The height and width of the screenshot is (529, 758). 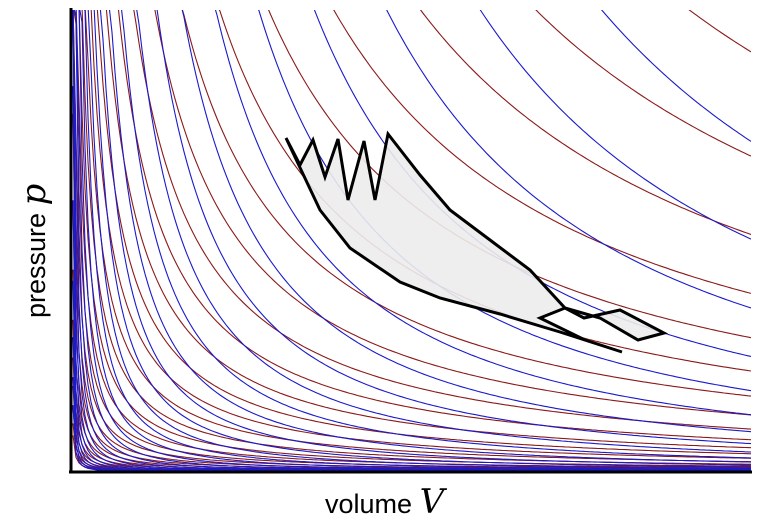 What do you see at coordinates (36, 265) in the screenshot?
I see `y-axis-label-text: pressure` at bounding box center [36, 265].